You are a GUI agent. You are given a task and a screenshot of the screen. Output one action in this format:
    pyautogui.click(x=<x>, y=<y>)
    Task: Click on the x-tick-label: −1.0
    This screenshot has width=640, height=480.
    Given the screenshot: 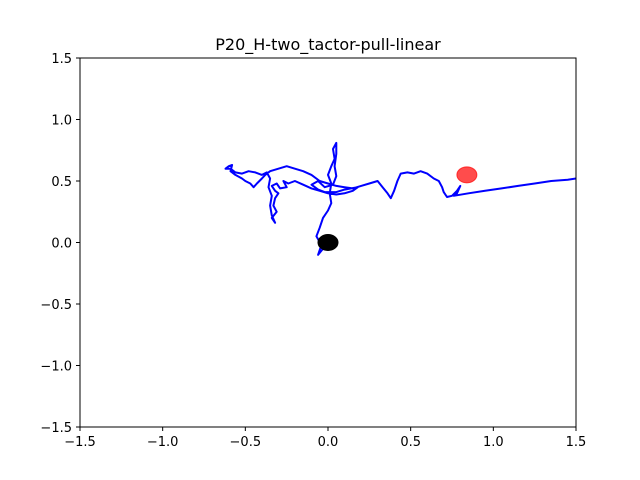 What is the action you would take?
    pyautogui.click(x=163, y=442)
    